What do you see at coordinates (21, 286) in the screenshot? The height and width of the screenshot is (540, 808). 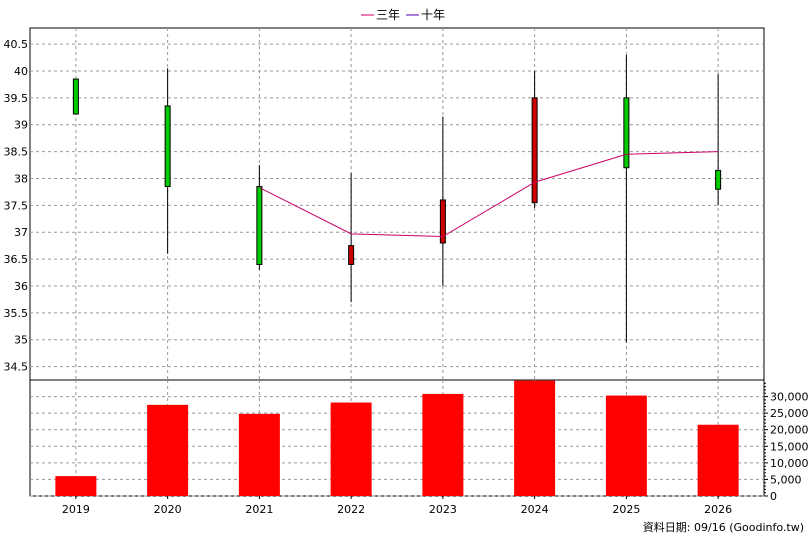 I see `price-tick-label: 36` at bounding box center [21, 286].